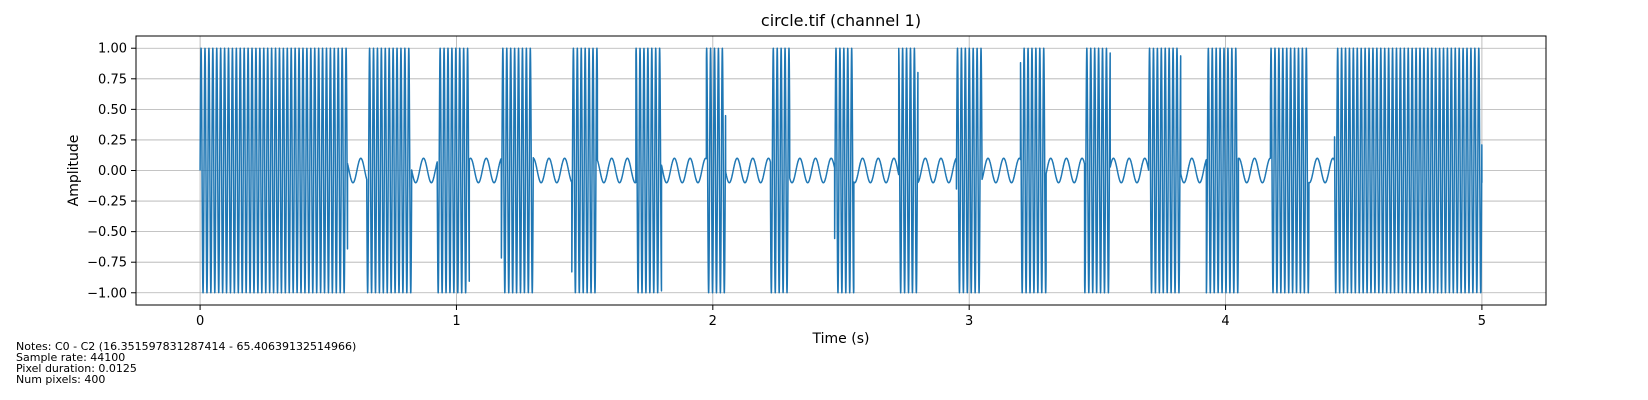 Image resolution: width=1648 pixels, height=400 pixels. I want to click on x-tick-label: 4, so click(1225, 321).